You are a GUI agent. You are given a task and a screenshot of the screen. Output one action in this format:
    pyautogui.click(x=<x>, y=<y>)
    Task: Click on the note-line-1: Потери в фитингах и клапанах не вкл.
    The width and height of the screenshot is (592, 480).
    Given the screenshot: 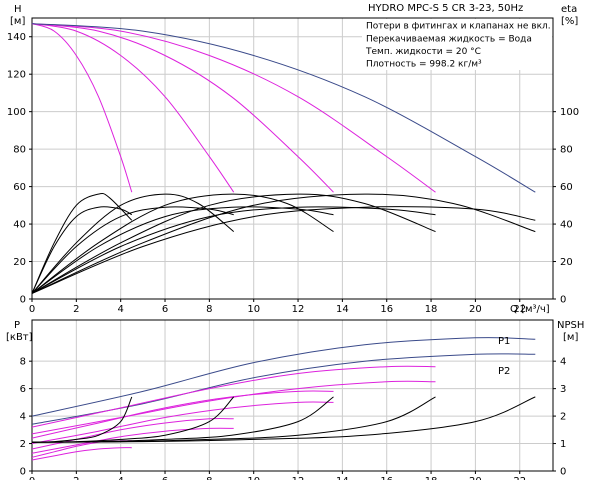 What is the action you would take?
    pyautogui.click(x=458, y=27)
    